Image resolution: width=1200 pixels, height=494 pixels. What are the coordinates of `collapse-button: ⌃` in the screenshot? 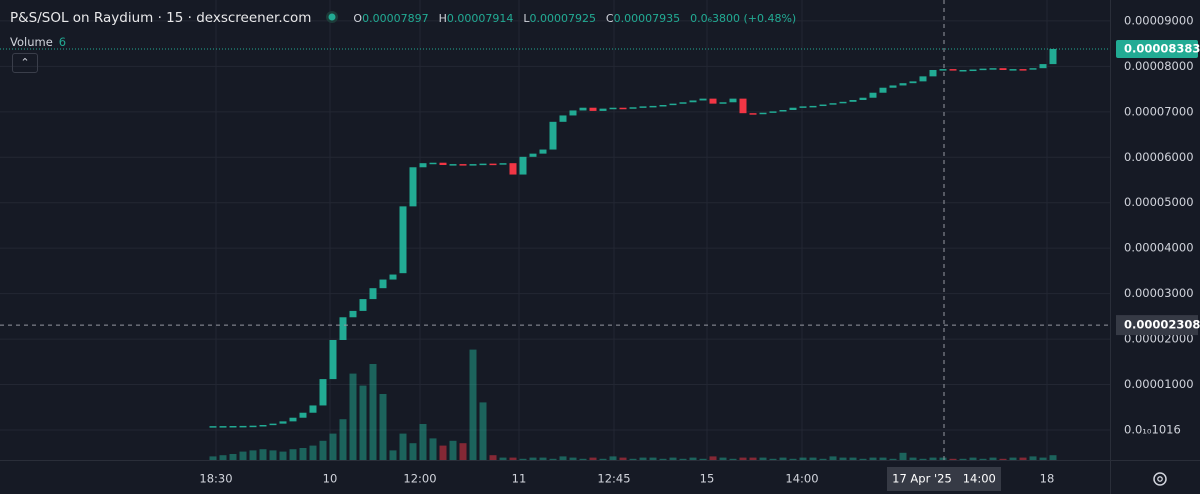 It's located at (25, 63).